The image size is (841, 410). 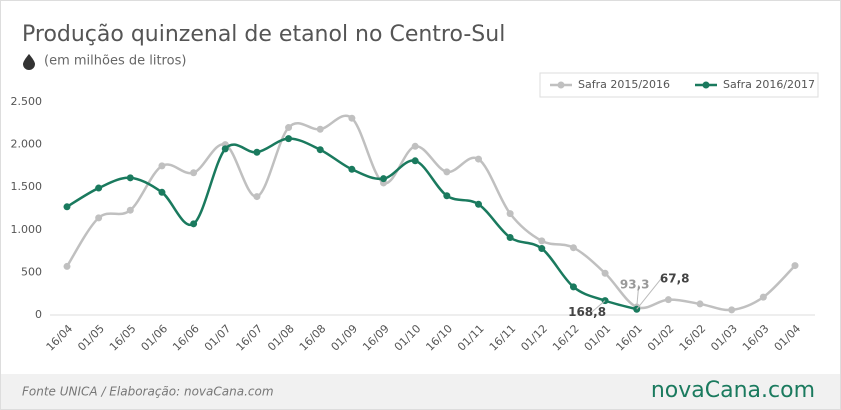 I want to click on footer-band, so click(x=420, y=391).